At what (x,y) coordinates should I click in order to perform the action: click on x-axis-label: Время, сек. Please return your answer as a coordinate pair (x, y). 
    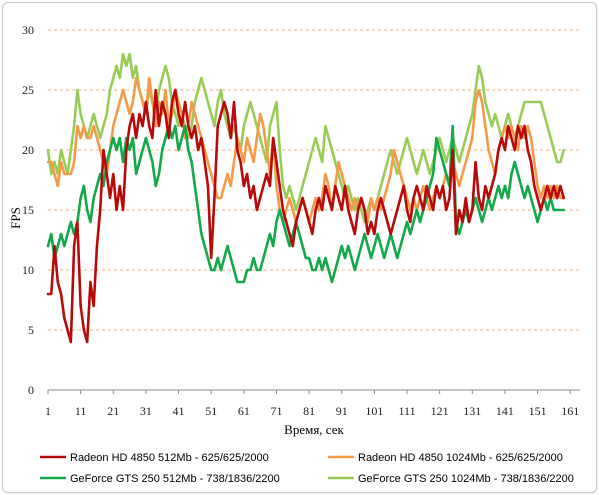
    Looking at the image, I should click on (314, 429).